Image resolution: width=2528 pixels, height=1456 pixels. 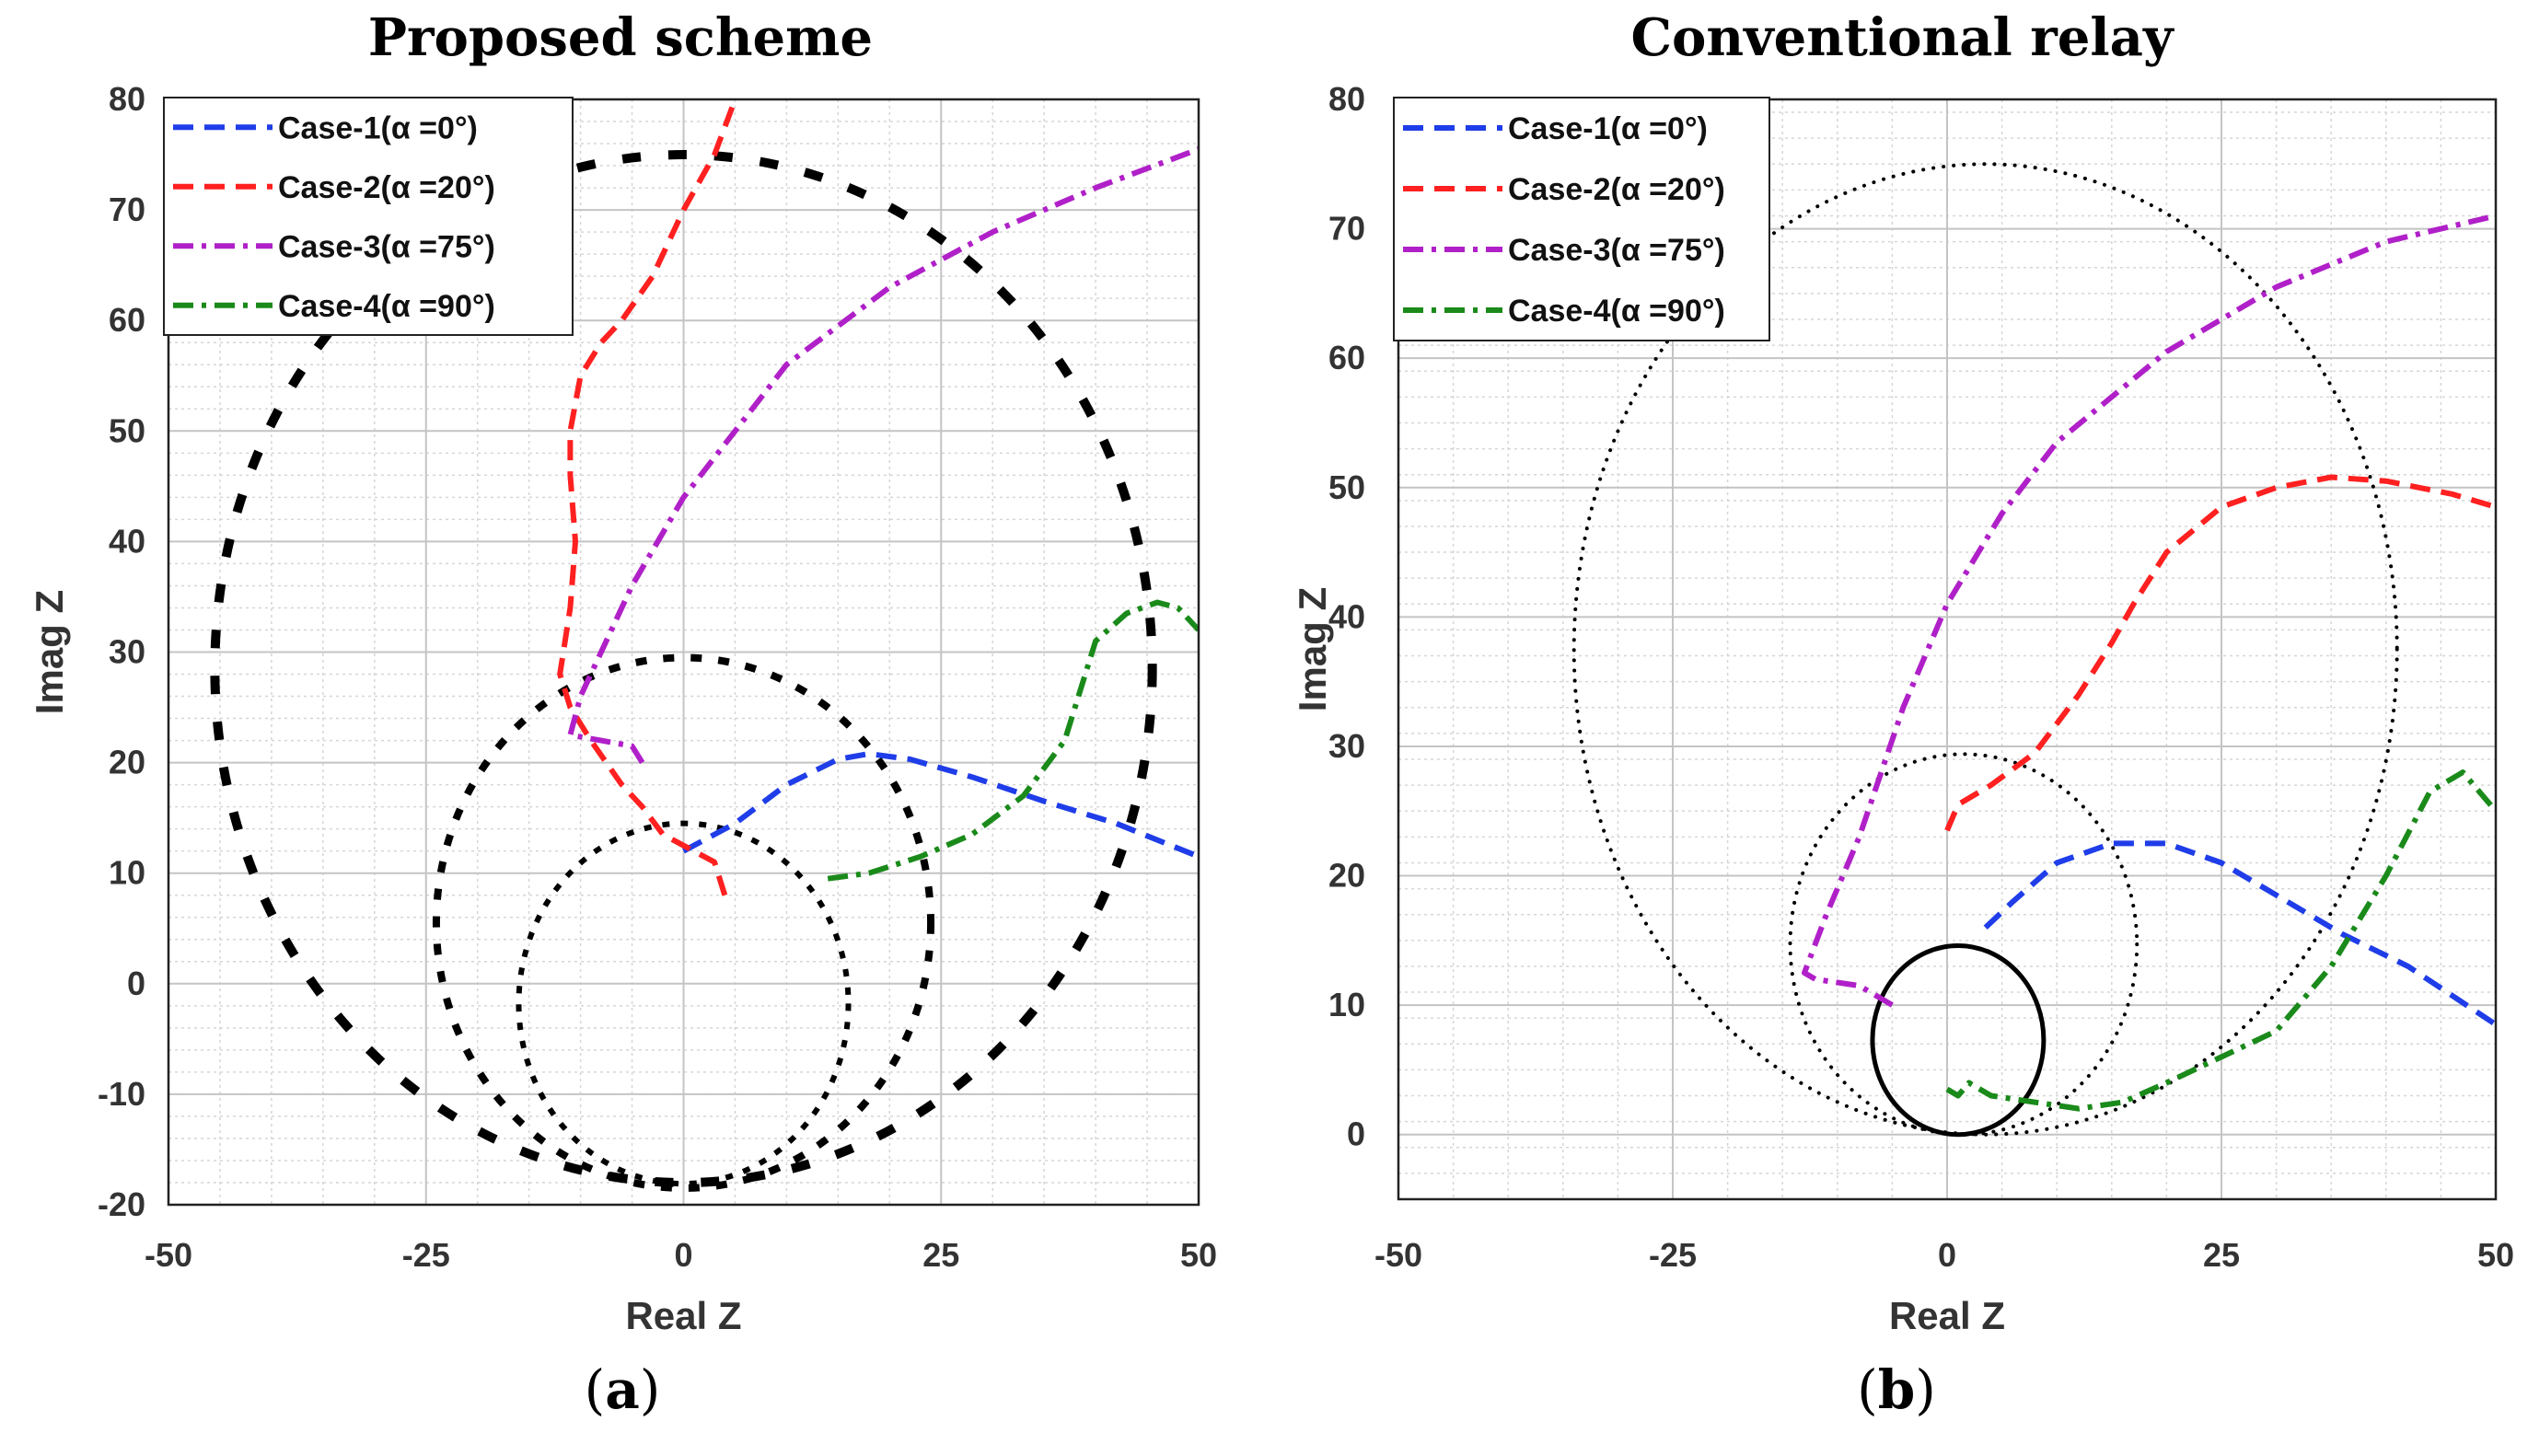 I want to click on chart-title: Proposed scheme, so click(x=620, y=37).